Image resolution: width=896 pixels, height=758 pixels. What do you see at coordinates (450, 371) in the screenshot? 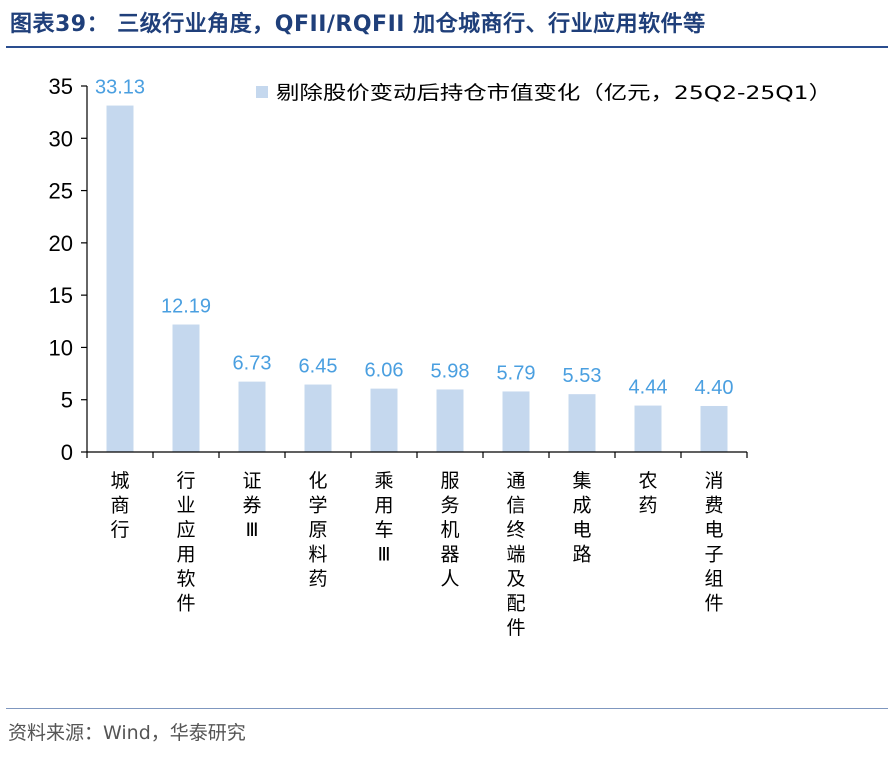
I see `data-label: 5.98` at bounding box center [450, 371].